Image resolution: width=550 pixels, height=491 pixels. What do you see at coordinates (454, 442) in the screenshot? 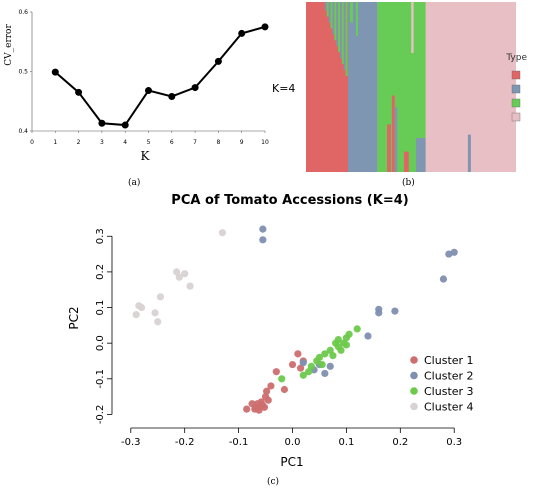
I see `pca-x-tick-label: 0.3` at bounding box center [454, 442].